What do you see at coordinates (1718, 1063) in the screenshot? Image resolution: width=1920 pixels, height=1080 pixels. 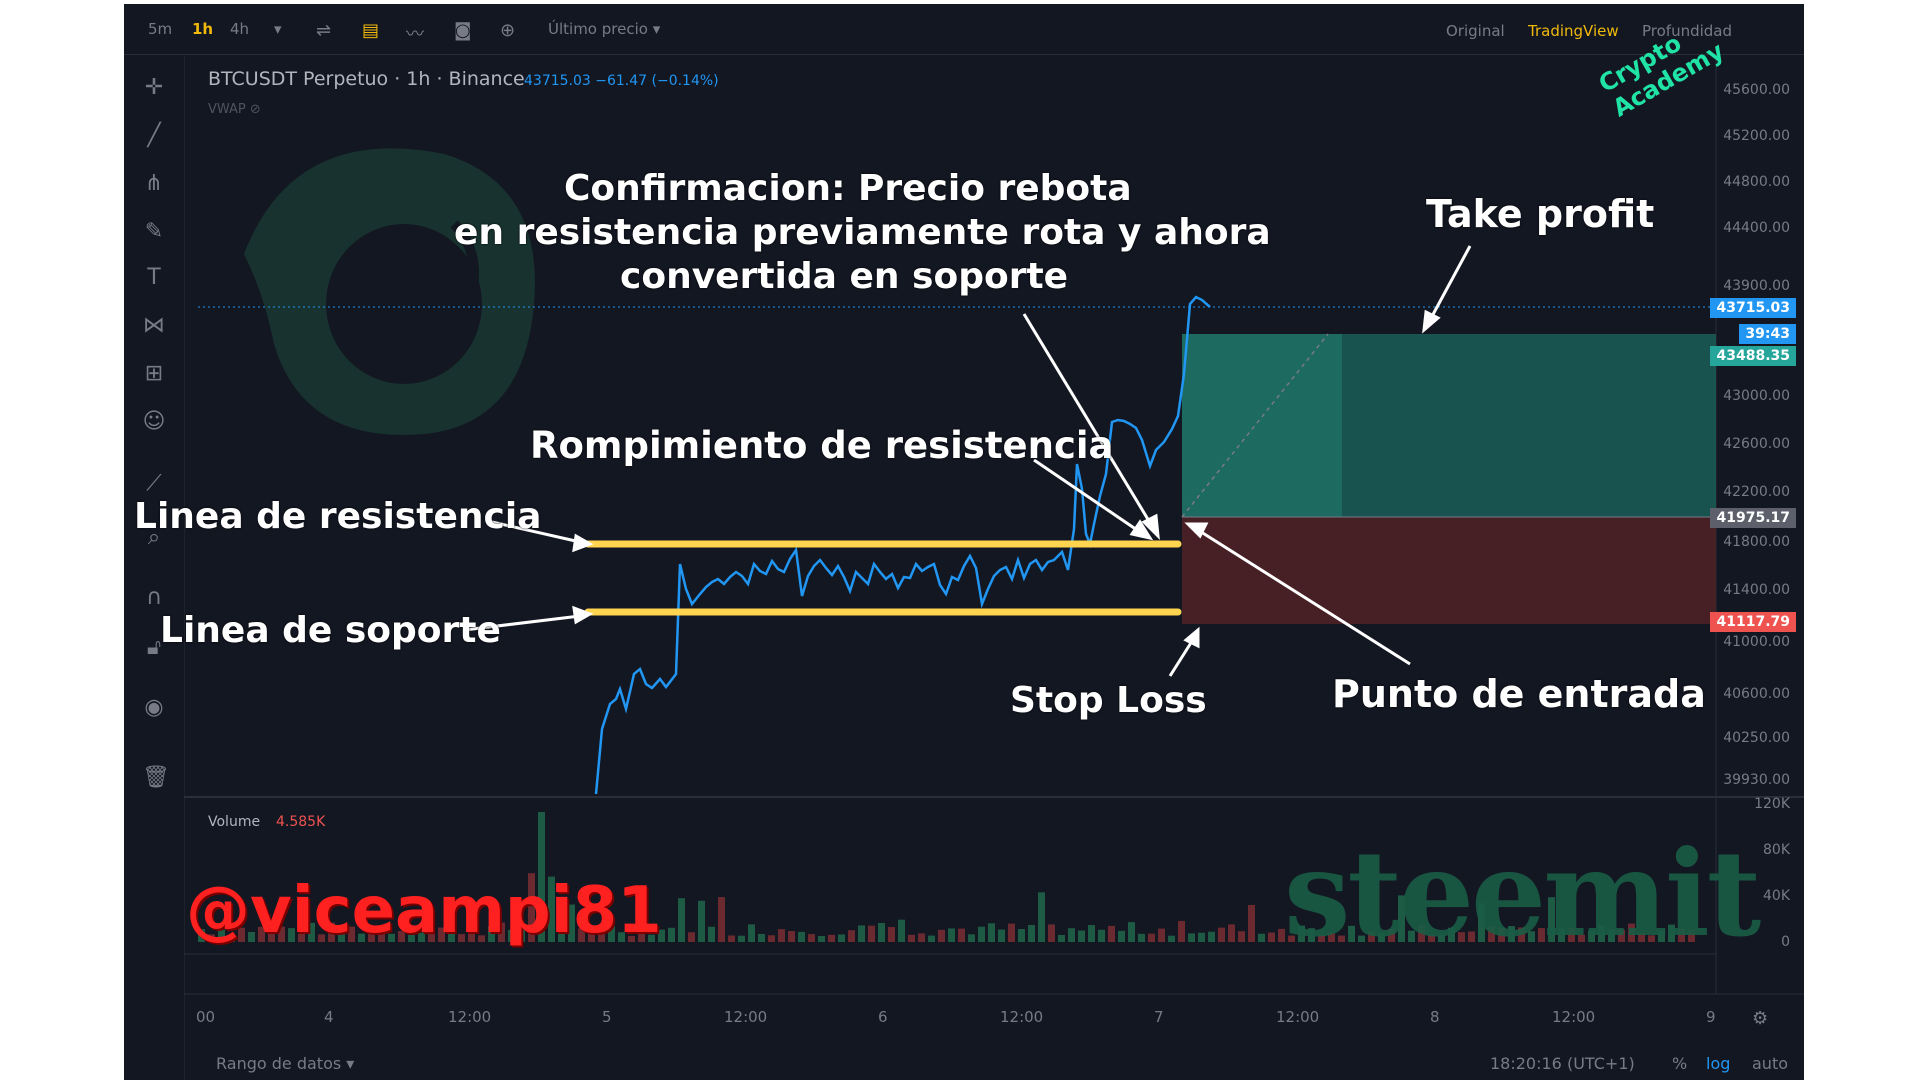 I see `log-toggle: log` at bounding box center [1718, 1063].